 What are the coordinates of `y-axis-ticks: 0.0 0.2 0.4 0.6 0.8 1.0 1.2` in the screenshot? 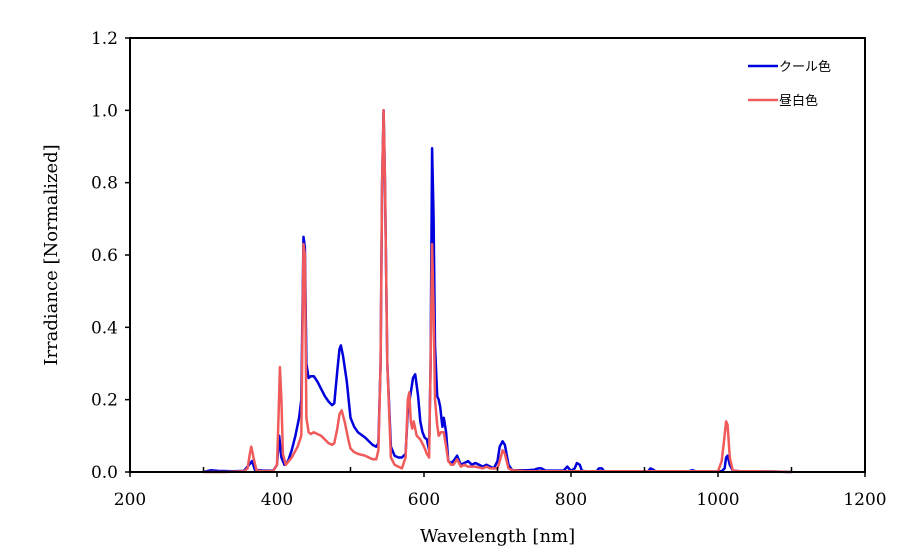 It's located at (110, 256).